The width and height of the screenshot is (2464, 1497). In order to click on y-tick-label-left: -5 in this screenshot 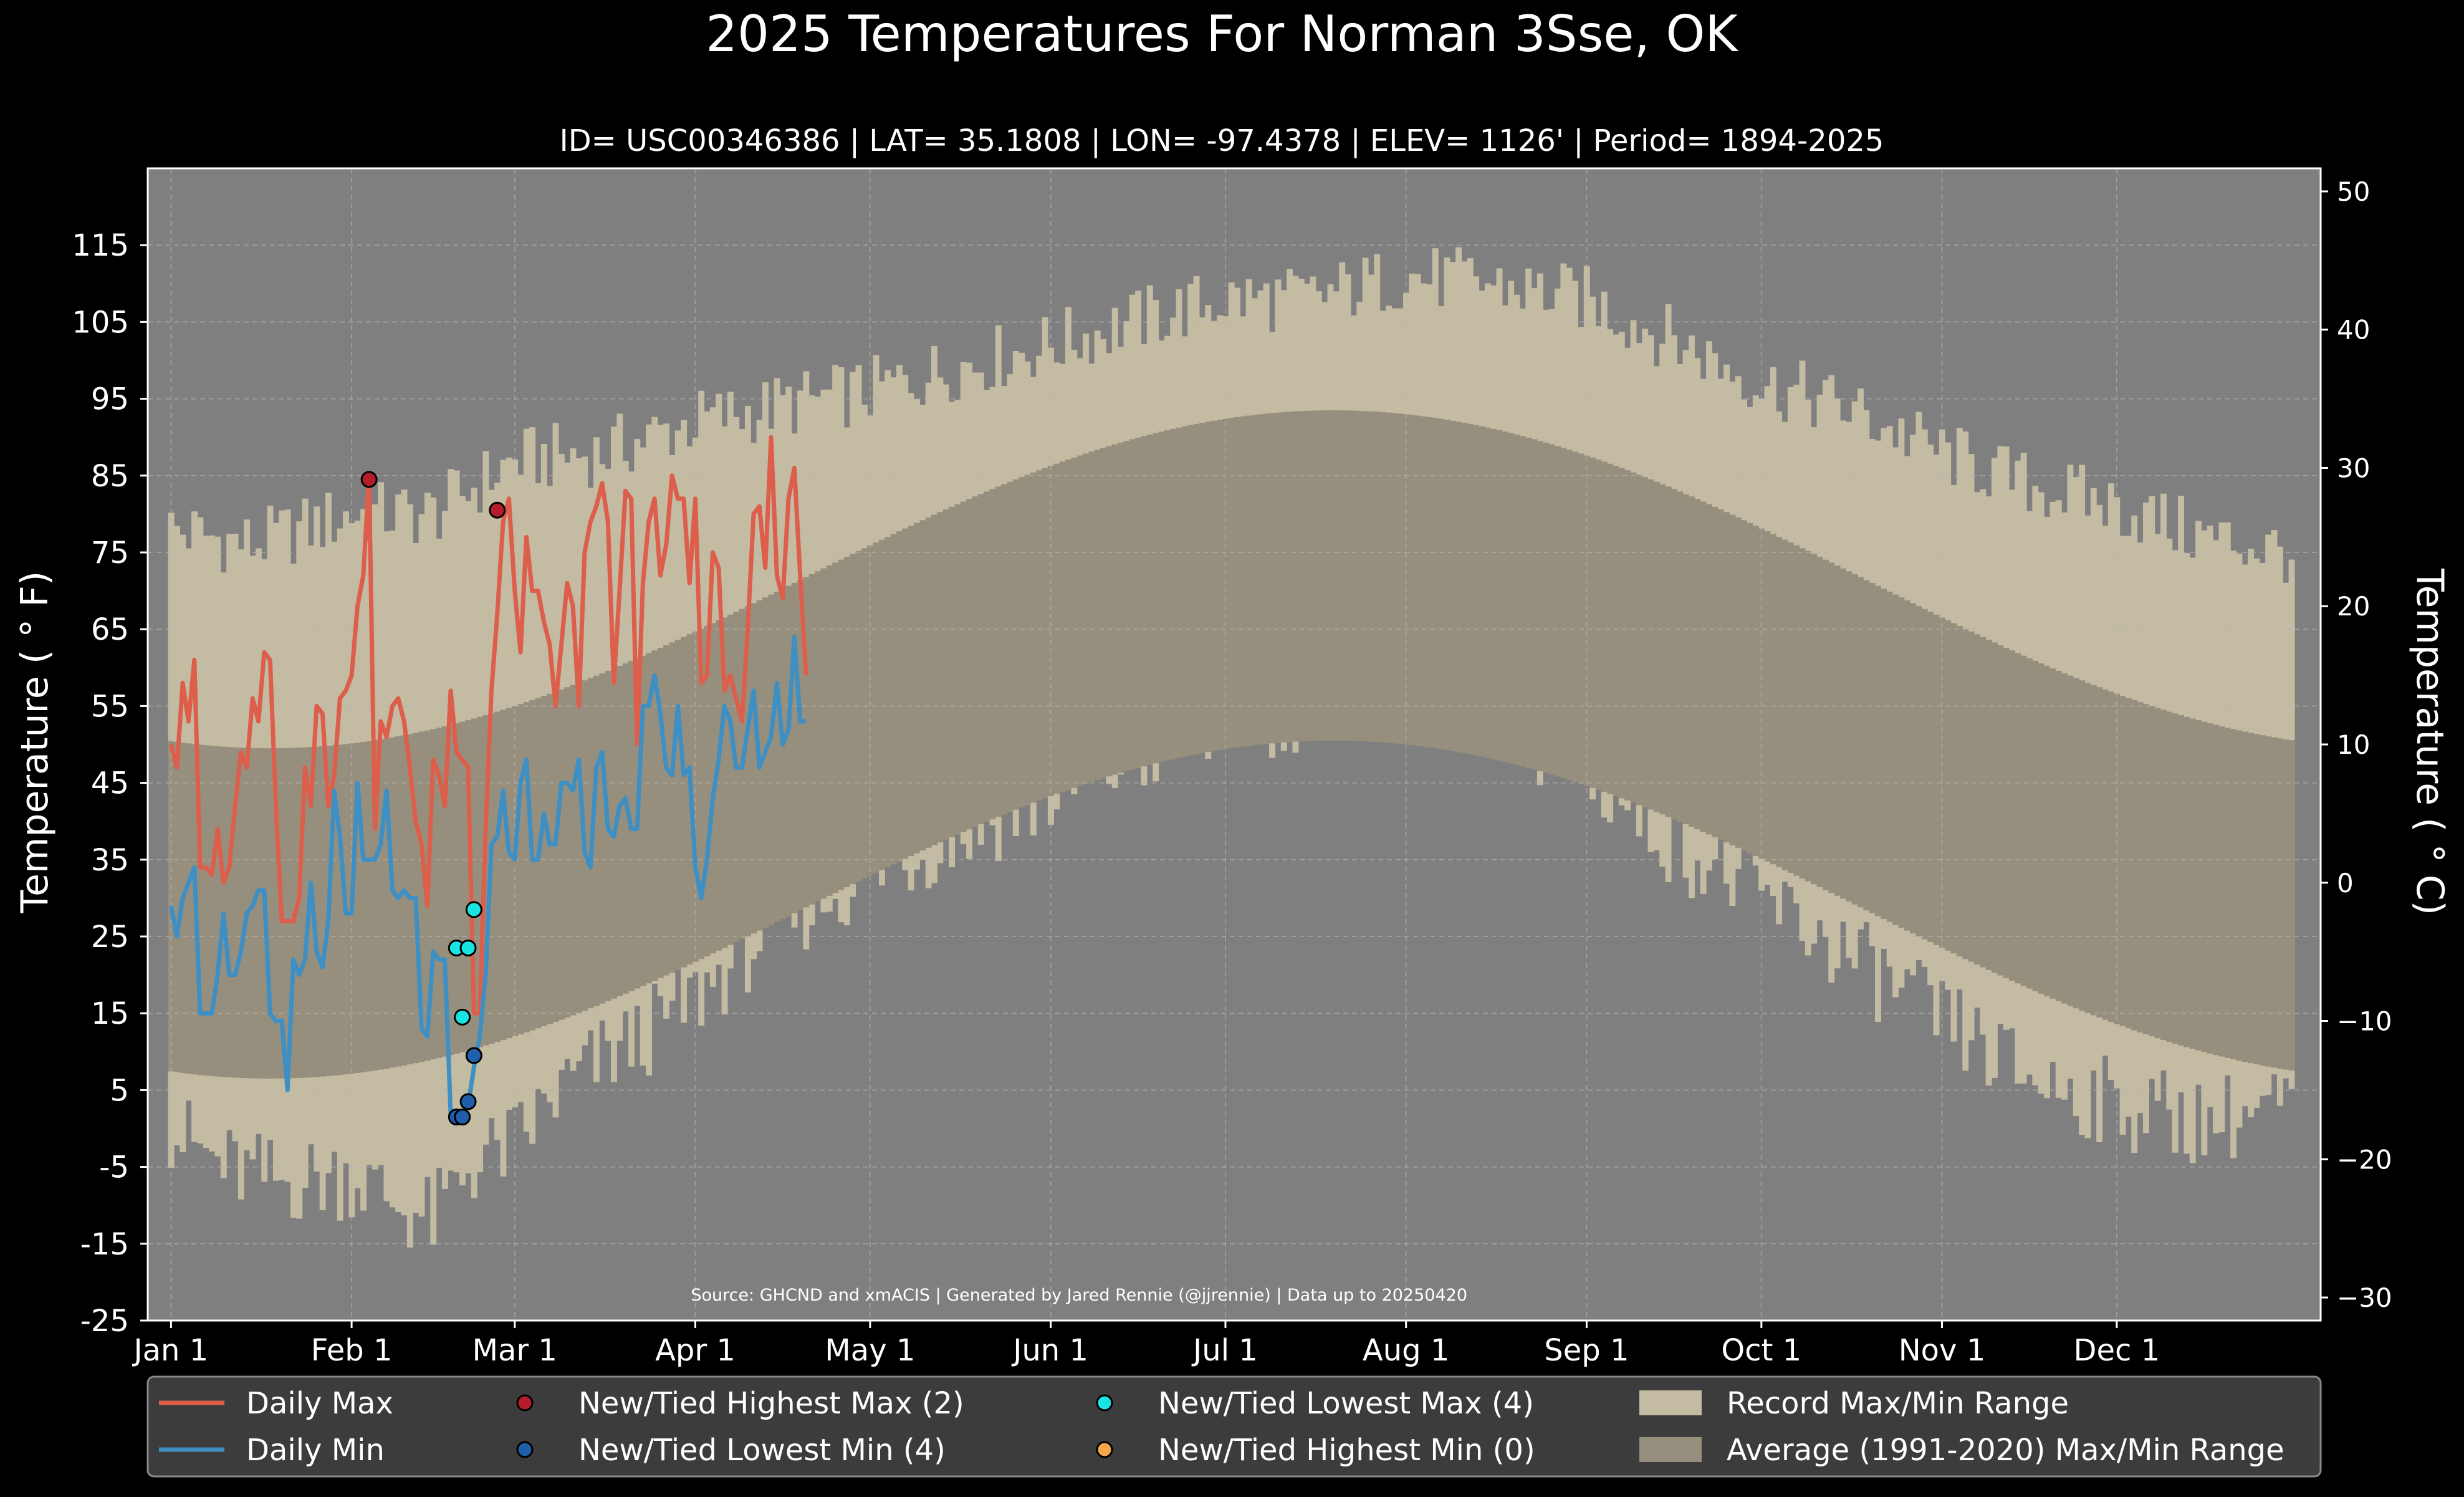, I will do `click(114, 1167)`.